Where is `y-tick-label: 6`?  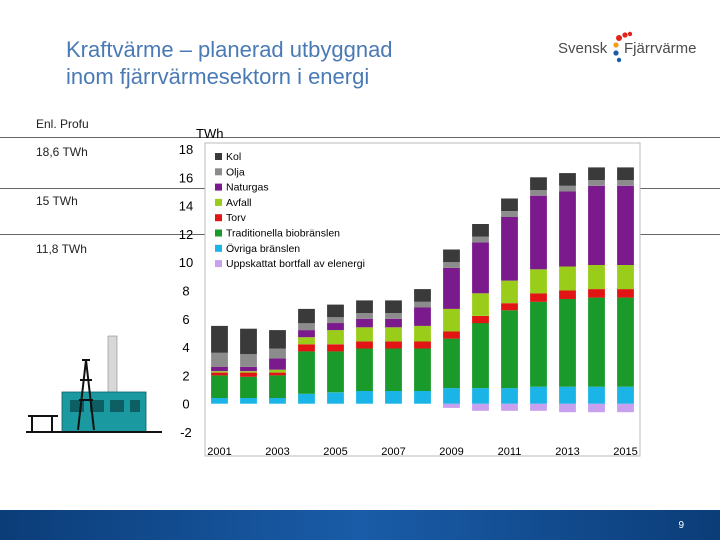 y-tick-label: 6 is located at coordinates (185, 319).